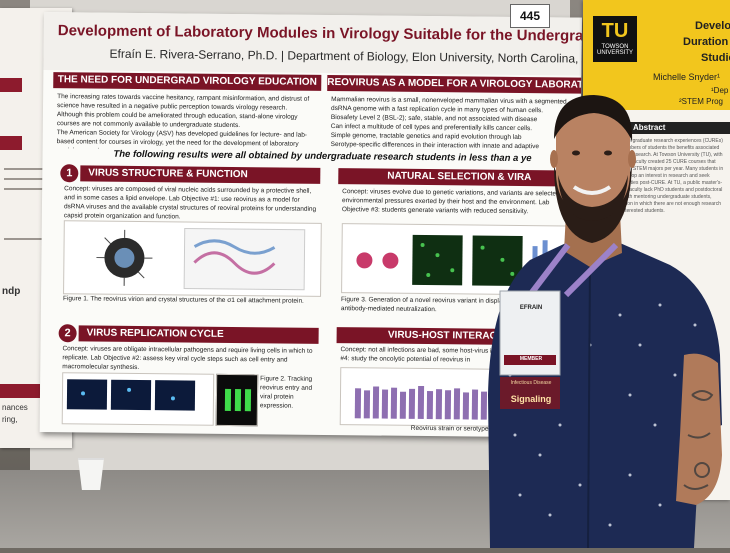 This screenshot has height=553, width=730. I want to click on figure-1-art, so click(192, 258).